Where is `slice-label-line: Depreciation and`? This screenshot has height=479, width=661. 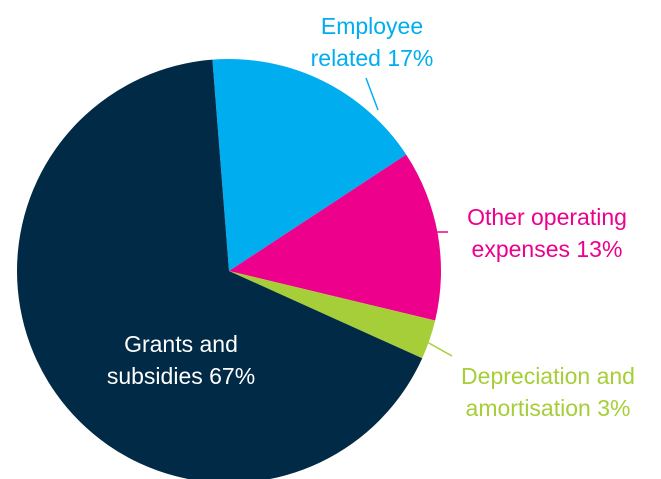 slice-label-line: Depreciation and is located at coordinates (548, 376).